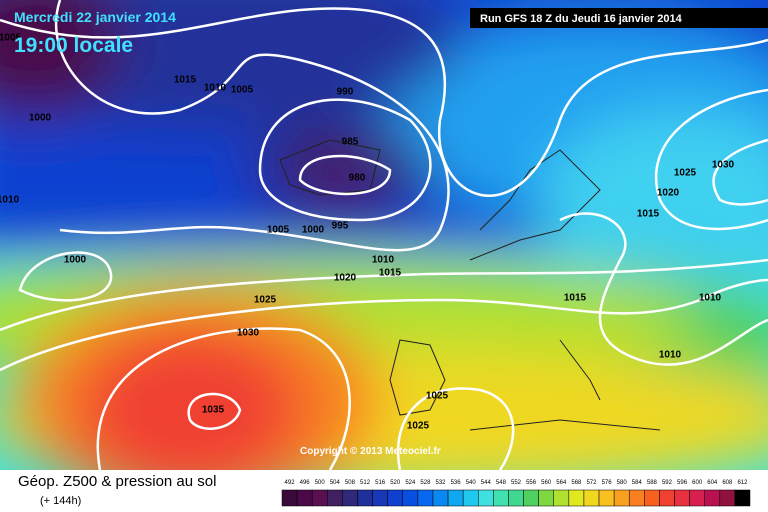 This screenshot has width=768, height=512. I want to click on run-banner, so click(619, 18).